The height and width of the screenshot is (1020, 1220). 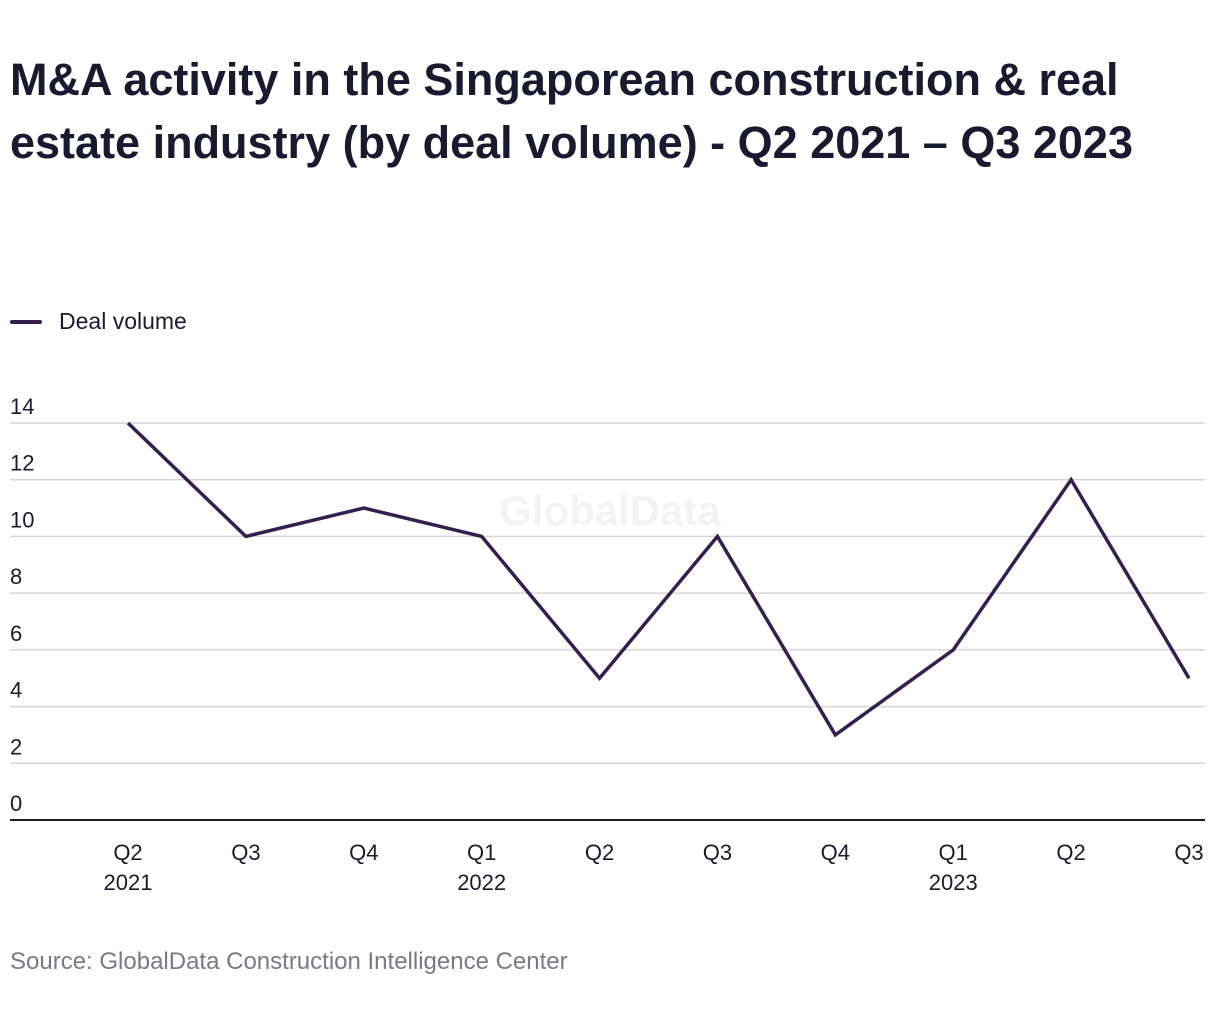 I want to click on y-tick-label: 10, so click(x=22, y=519).